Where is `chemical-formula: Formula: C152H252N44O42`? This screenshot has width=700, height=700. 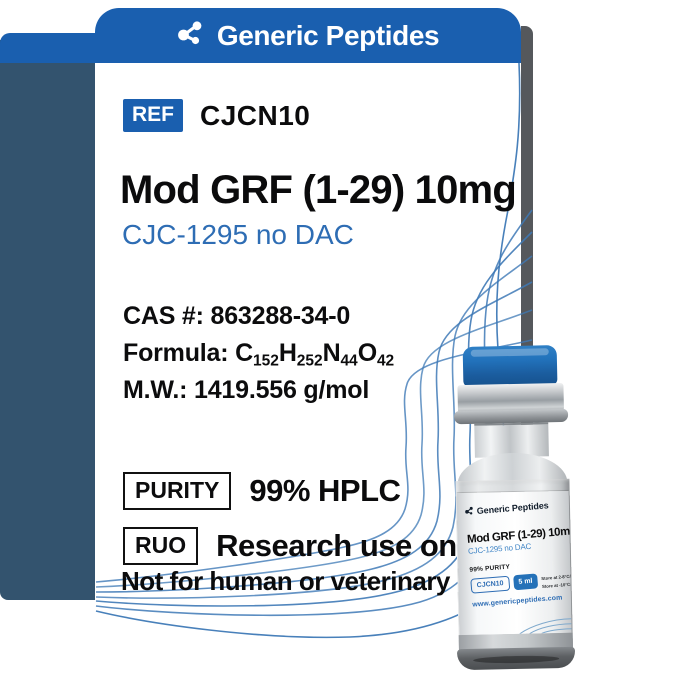 chemical-formula: Formula: C152H252N44O42 is located at coordinates (258, 354).